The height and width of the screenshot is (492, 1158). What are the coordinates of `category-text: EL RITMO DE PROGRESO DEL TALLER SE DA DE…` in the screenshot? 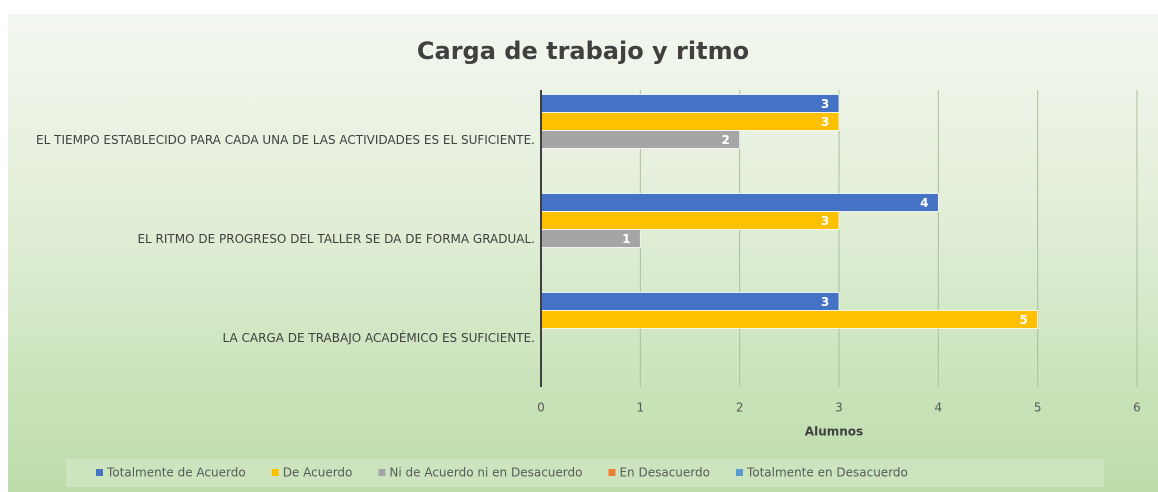 It's located at (336, 239).